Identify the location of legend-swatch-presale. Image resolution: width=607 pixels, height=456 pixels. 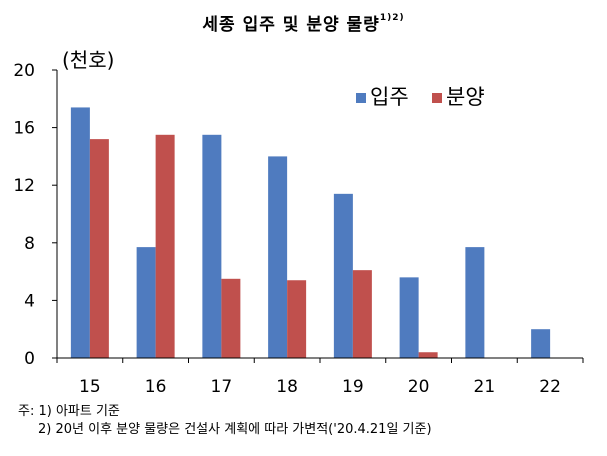
(437, 98).